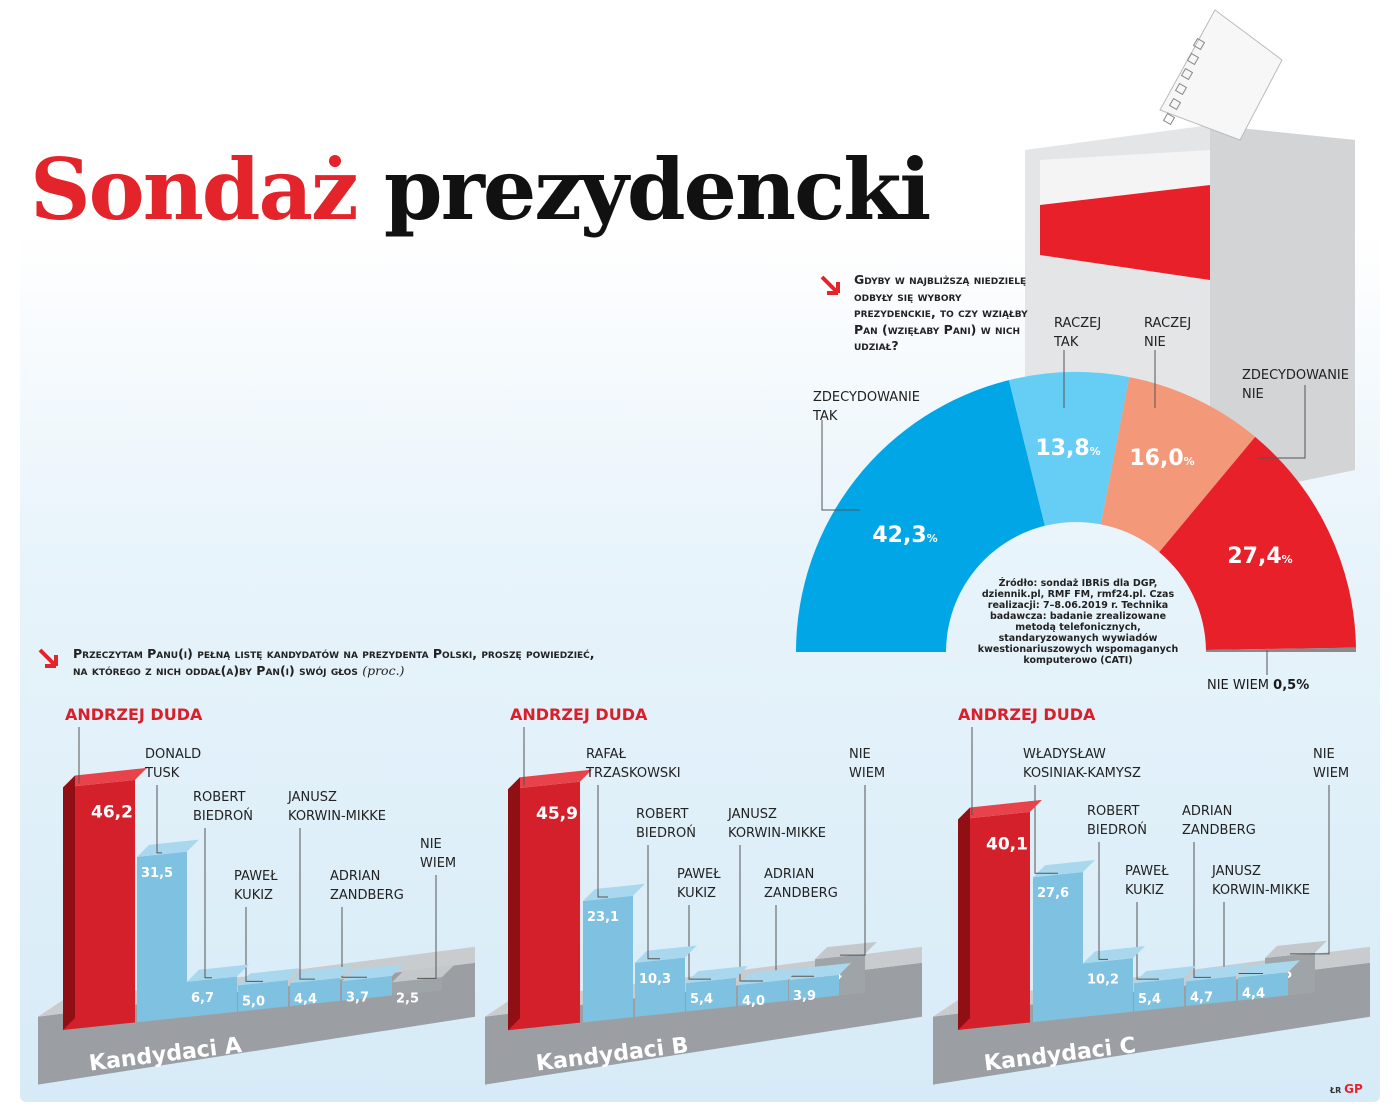 This screenshot has height=1112, width=1400. Describe the element at coordinates (1078, 333) in the screenshot. I see `donut-category-label: RACZEJ TAK` at that location.